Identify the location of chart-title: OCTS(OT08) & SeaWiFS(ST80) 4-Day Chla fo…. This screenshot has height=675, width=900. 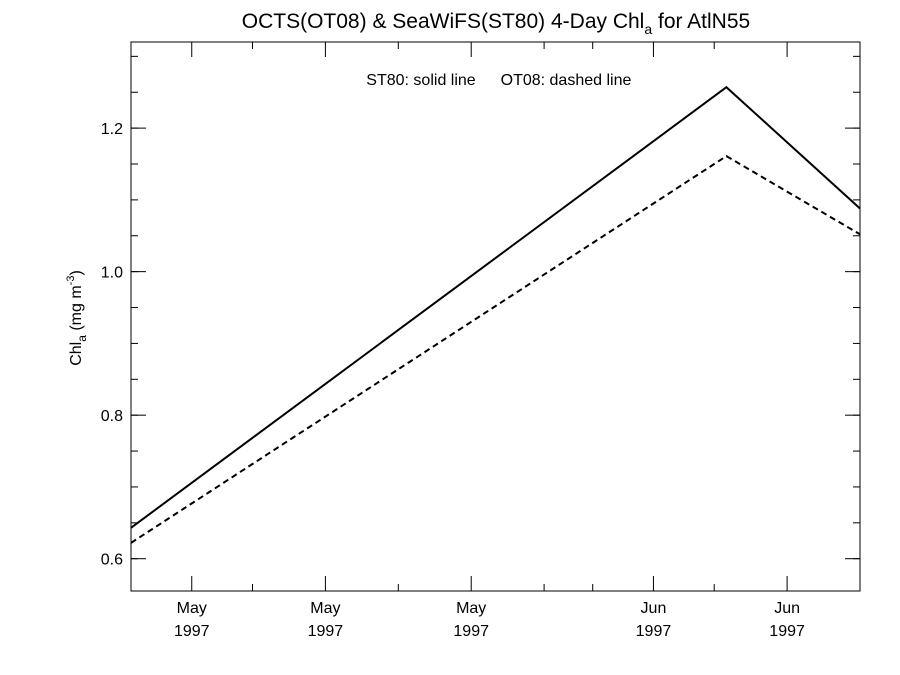
(496, 23).